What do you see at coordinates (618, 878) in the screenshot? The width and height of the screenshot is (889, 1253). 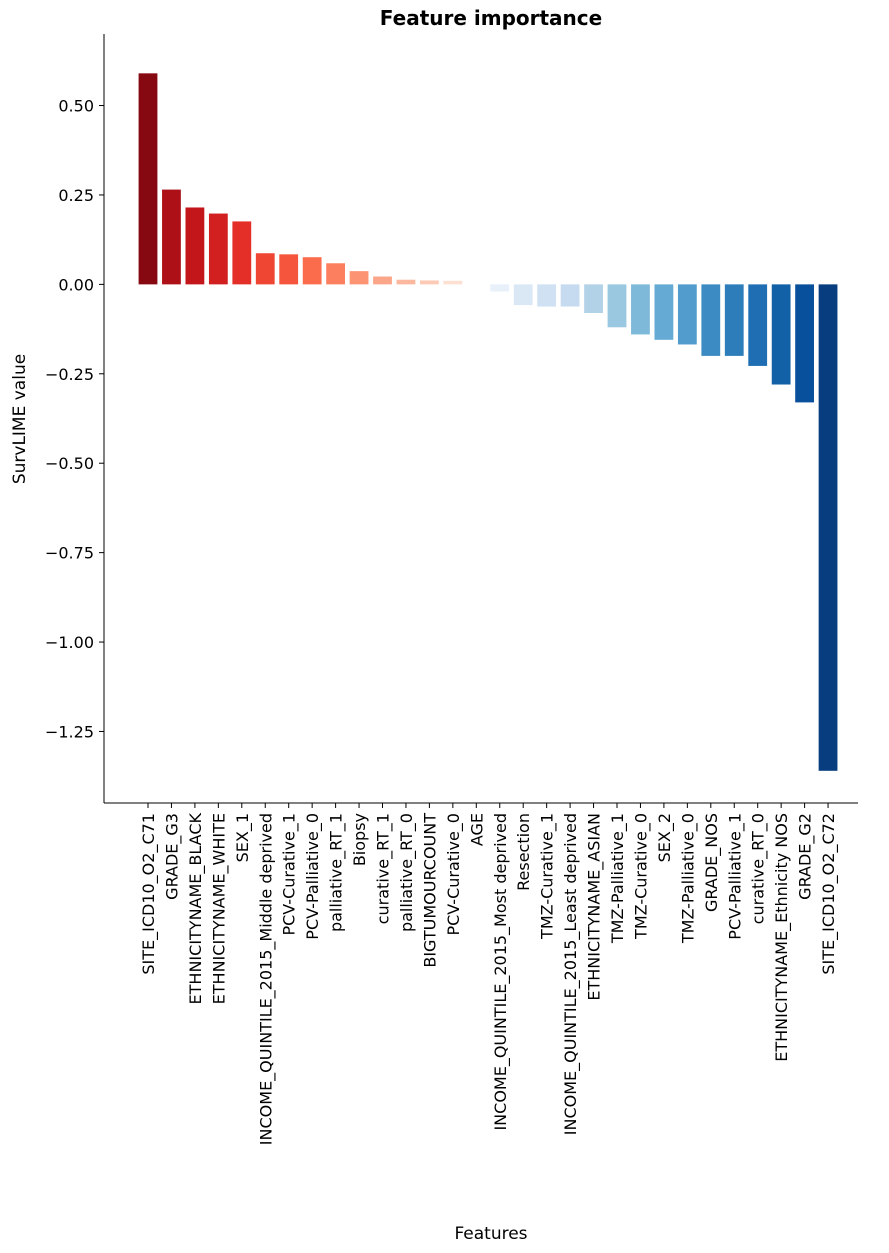 I see `x-tick-label: TMZ-Palliative_1` at bounding box center [618, 878].